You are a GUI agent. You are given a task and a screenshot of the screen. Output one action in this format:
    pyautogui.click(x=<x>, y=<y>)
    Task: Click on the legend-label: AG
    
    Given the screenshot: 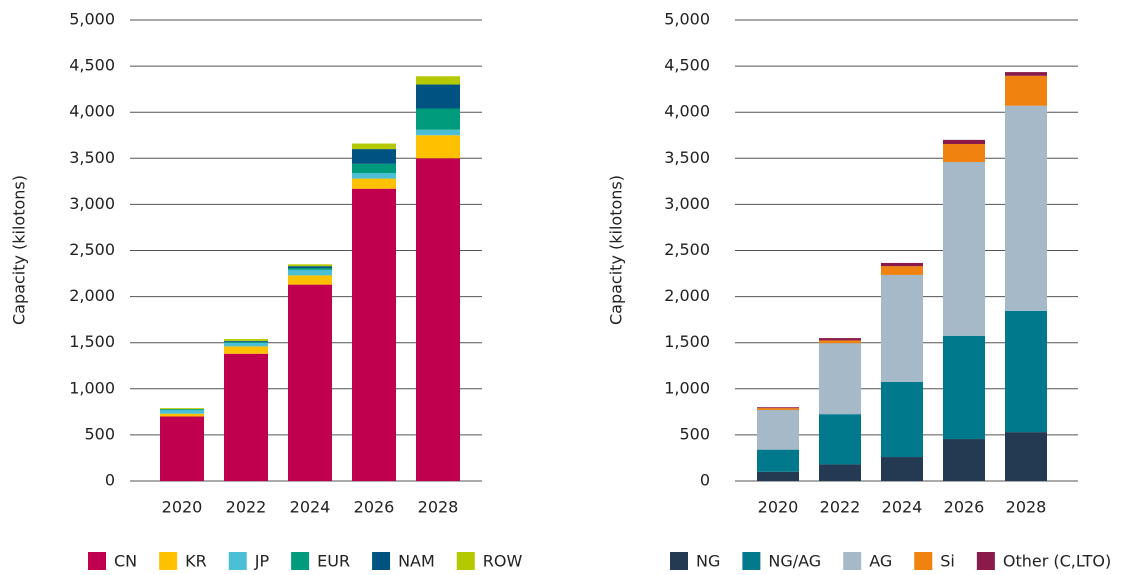 What is the action you would take?
    pyautogui.click(x=880, y=561)
    